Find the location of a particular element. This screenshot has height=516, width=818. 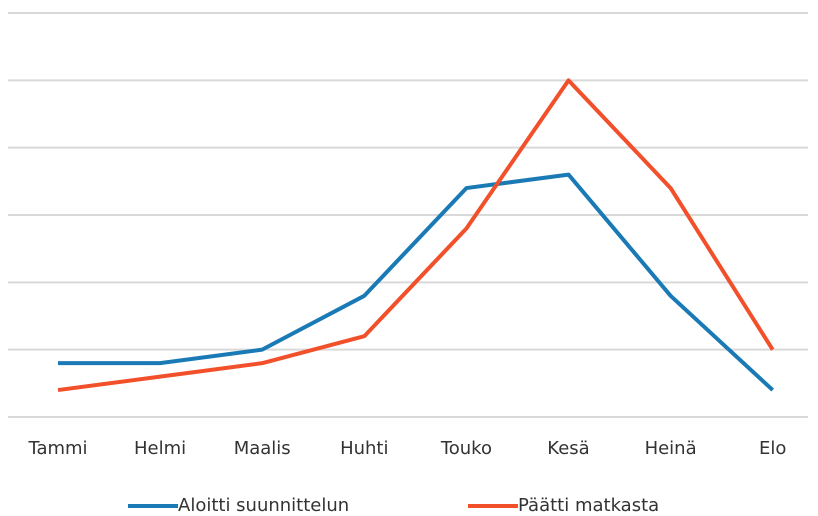

x-tick-label: Maalis is located at coordinates (262, 448).